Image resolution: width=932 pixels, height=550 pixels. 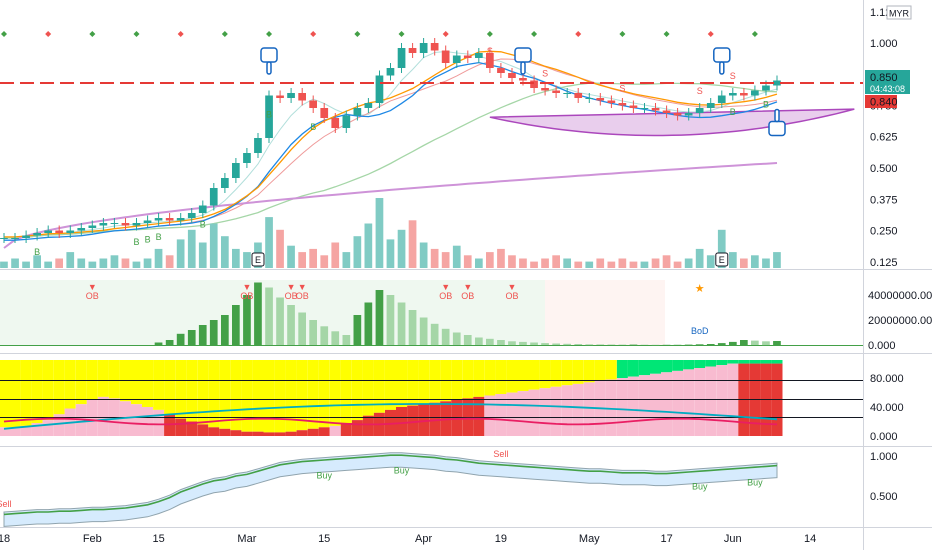 I want to click on time-axis: 18 Feb 15 Mar 15 Apr 19 May 17 Jun 14, so click(x=408, y=539).